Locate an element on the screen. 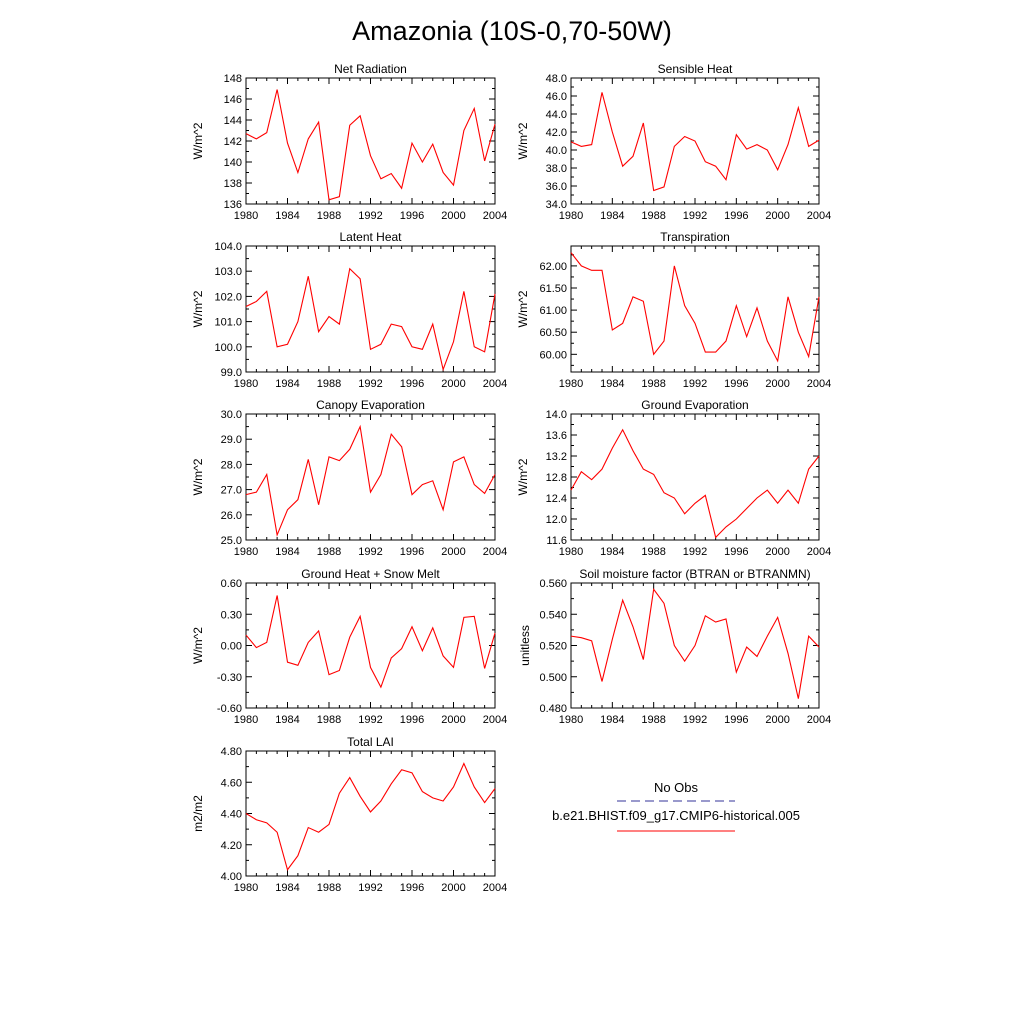 This screenshot has width=1024, height=1024. y-tick-label: 12.4 is located at coordinates (556, 499).